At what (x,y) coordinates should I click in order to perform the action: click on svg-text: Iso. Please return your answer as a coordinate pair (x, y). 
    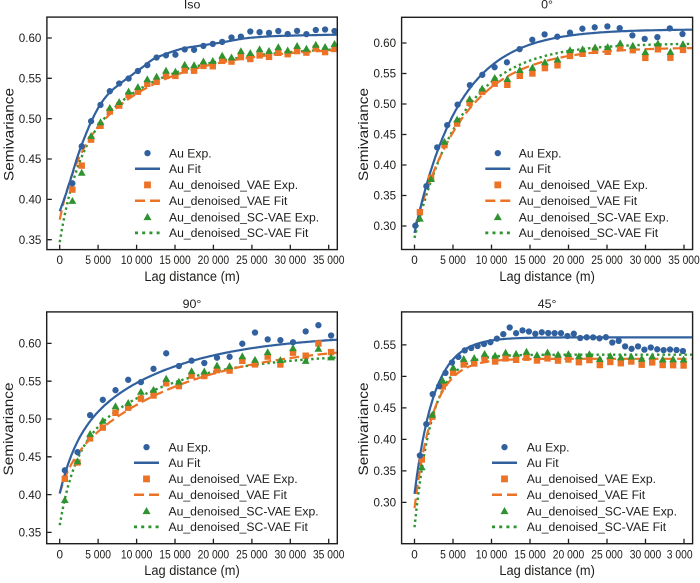
    Looking at the image, I should click on (192, 6).